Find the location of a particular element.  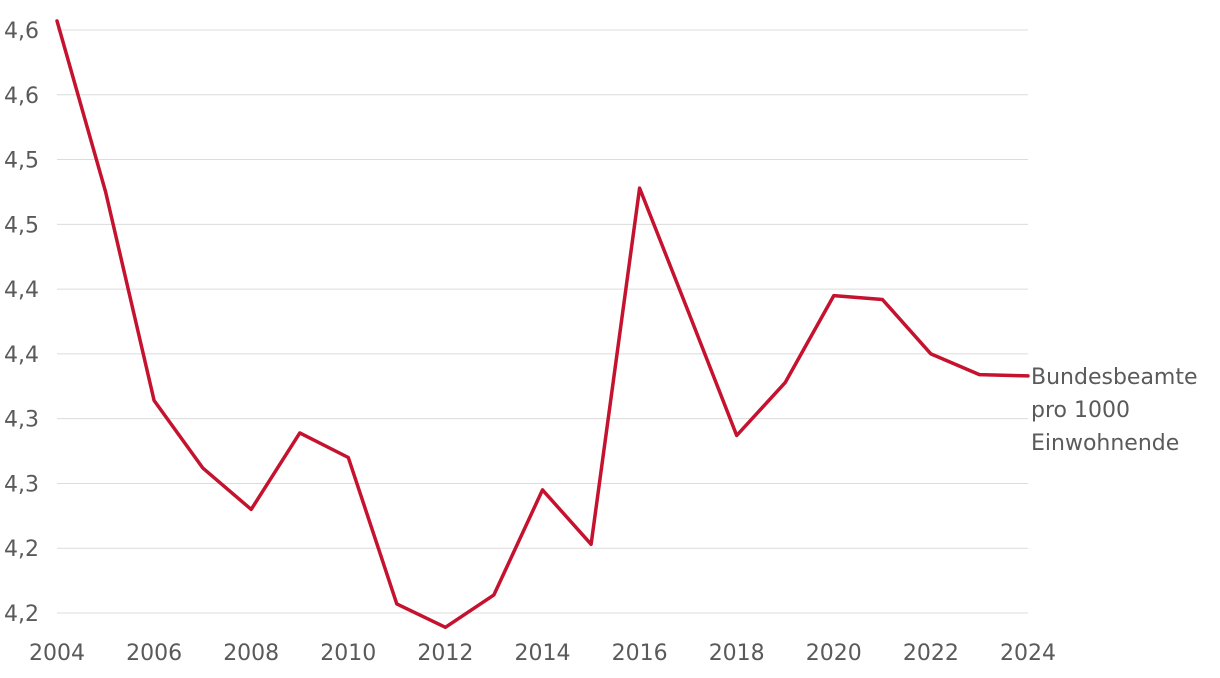

x-tick-label: 2008 is located at coordinates (251, 653).